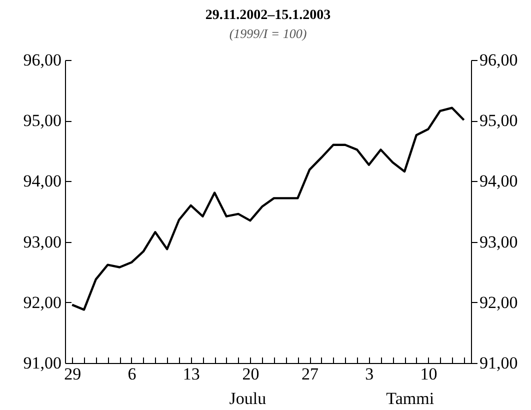  I want to click on y2-tick-label: 95,00, so click(499, 120).